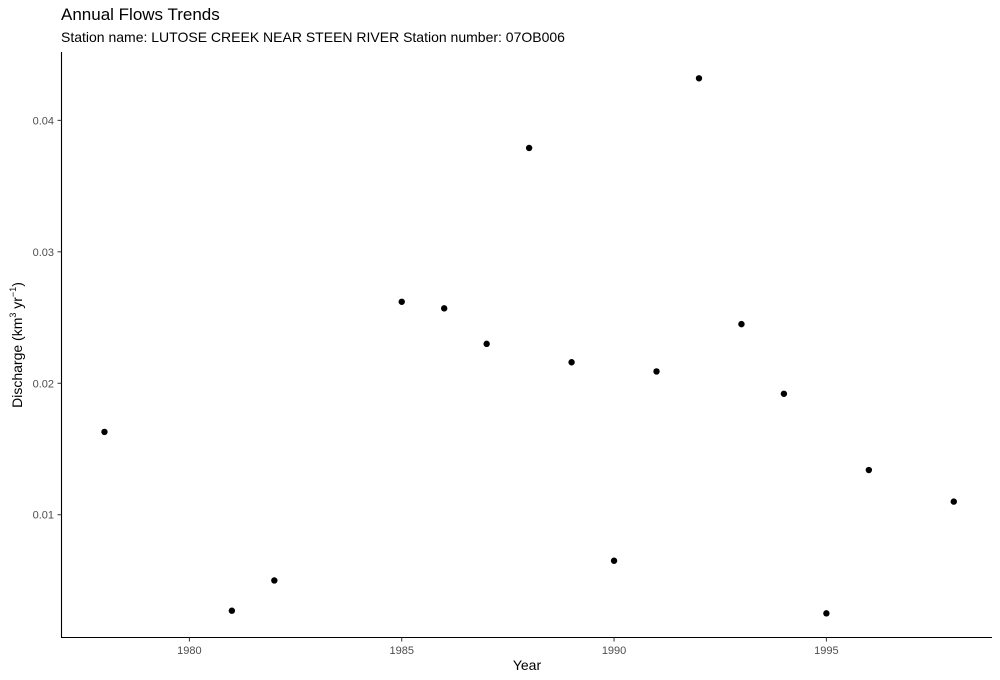 This screenshot has height=680, width=1000. Describe the element at coordinates (13, 315) in the screenshot. I see `y-axis-title-sup1: 3` at that location.